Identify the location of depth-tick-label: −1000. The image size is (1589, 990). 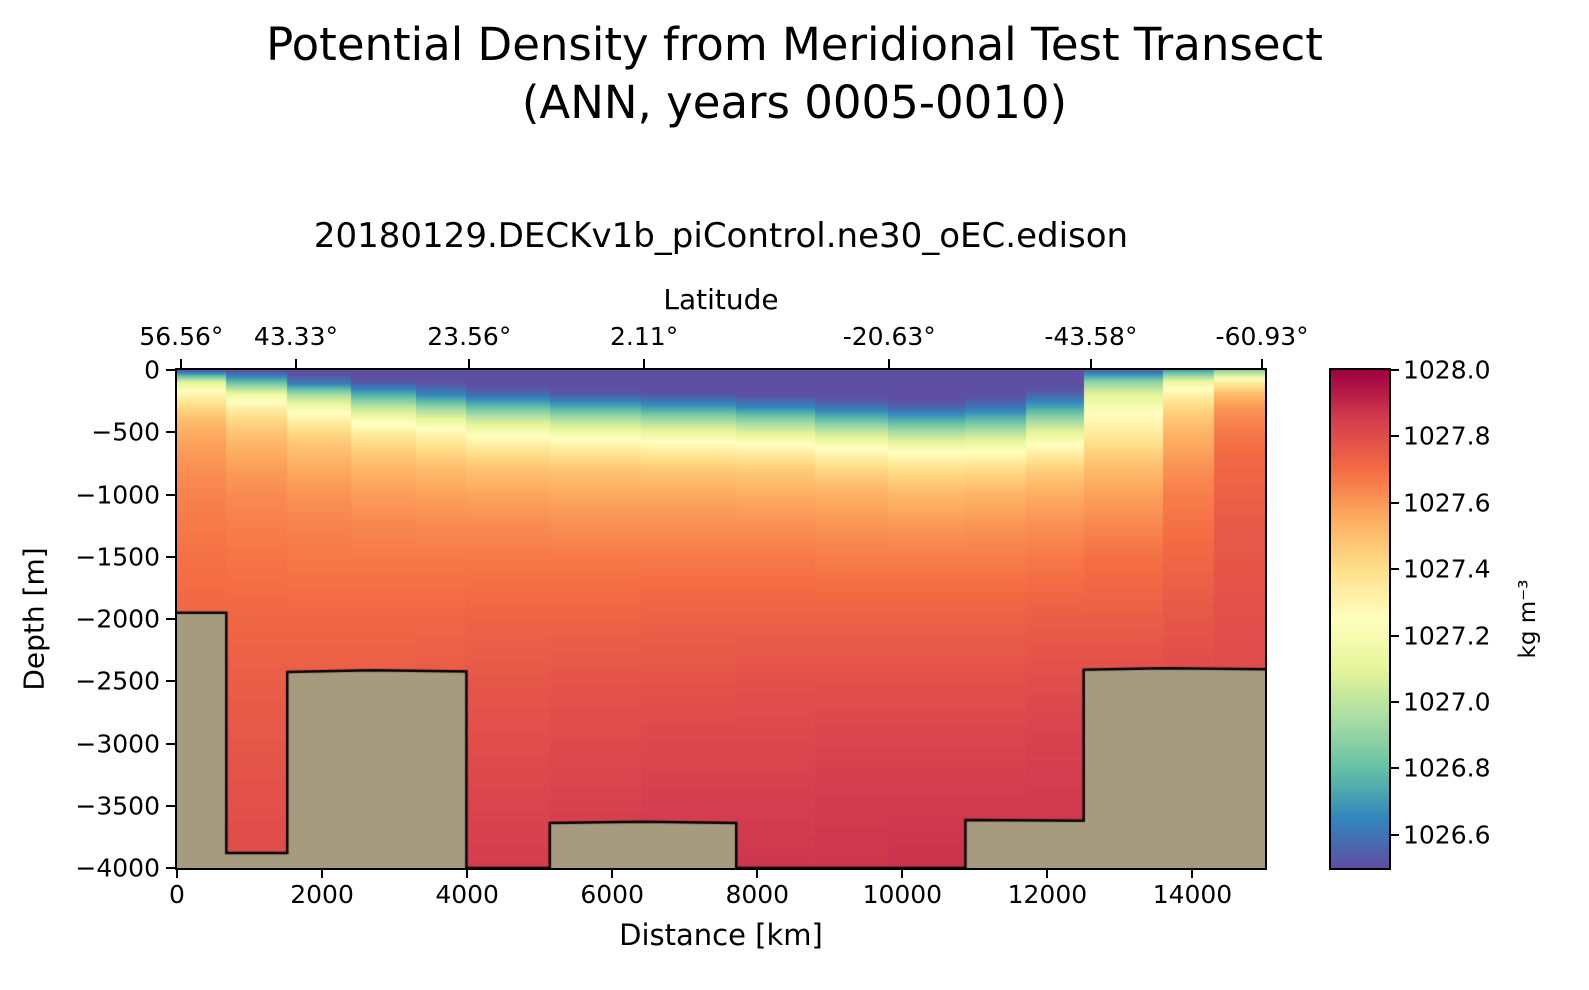
(117, 494).